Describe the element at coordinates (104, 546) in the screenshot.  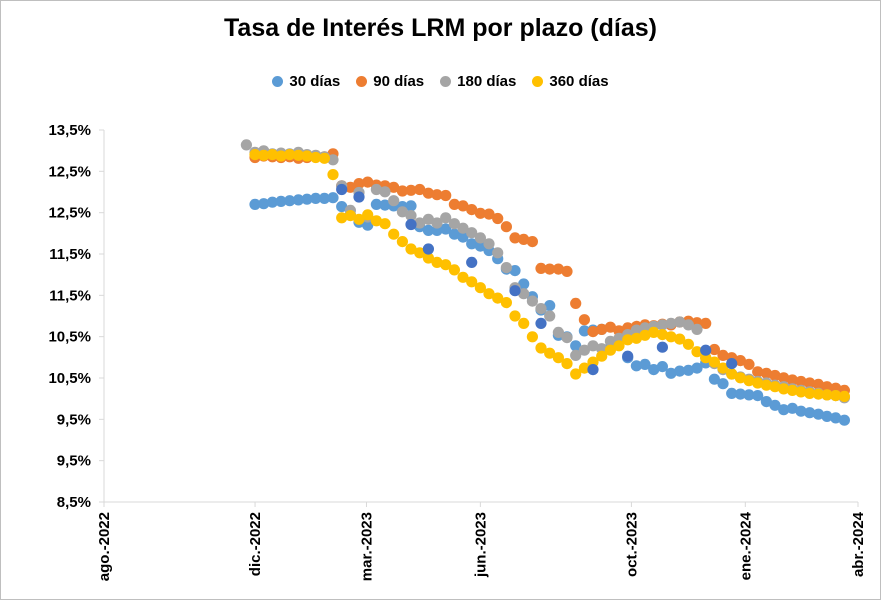
I see `x-tick-label: ago.-2022` at that location.